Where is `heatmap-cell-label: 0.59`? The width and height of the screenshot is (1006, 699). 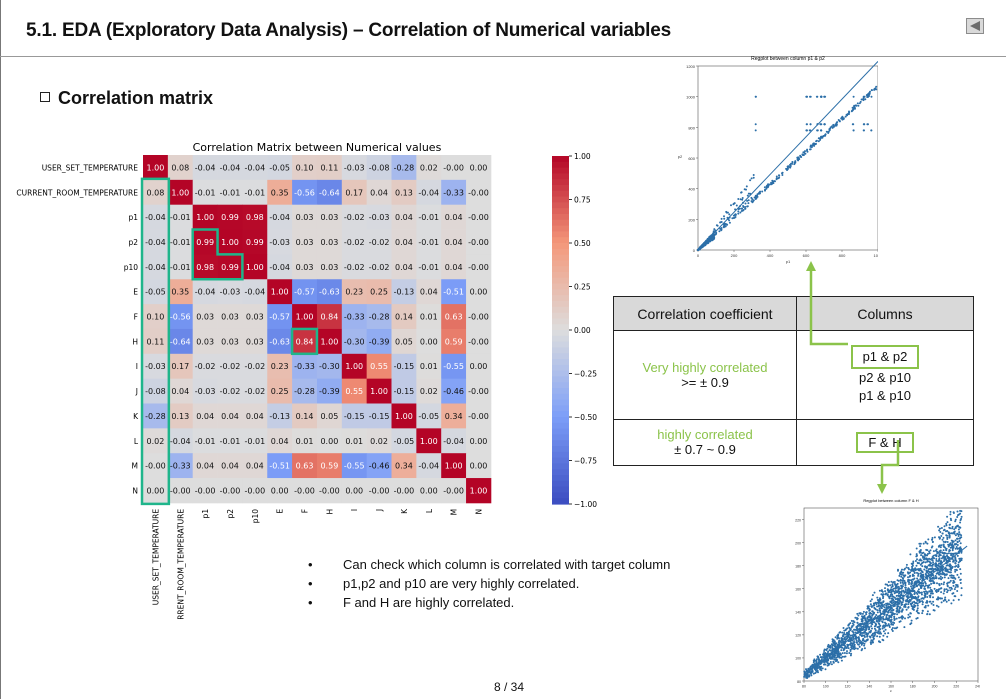 heatmap-cell-label: 0.59 is located at coordinates (454, 341).